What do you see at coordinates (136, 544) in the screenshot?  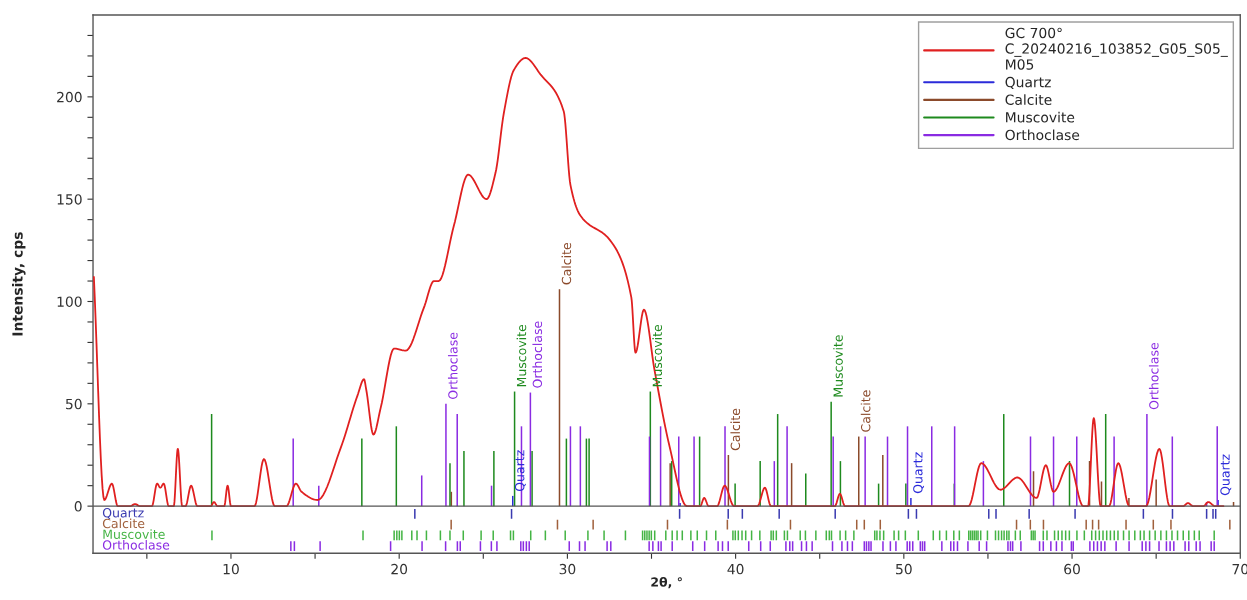 I see `text: Orthoclase` at bounding box center [136, 544].